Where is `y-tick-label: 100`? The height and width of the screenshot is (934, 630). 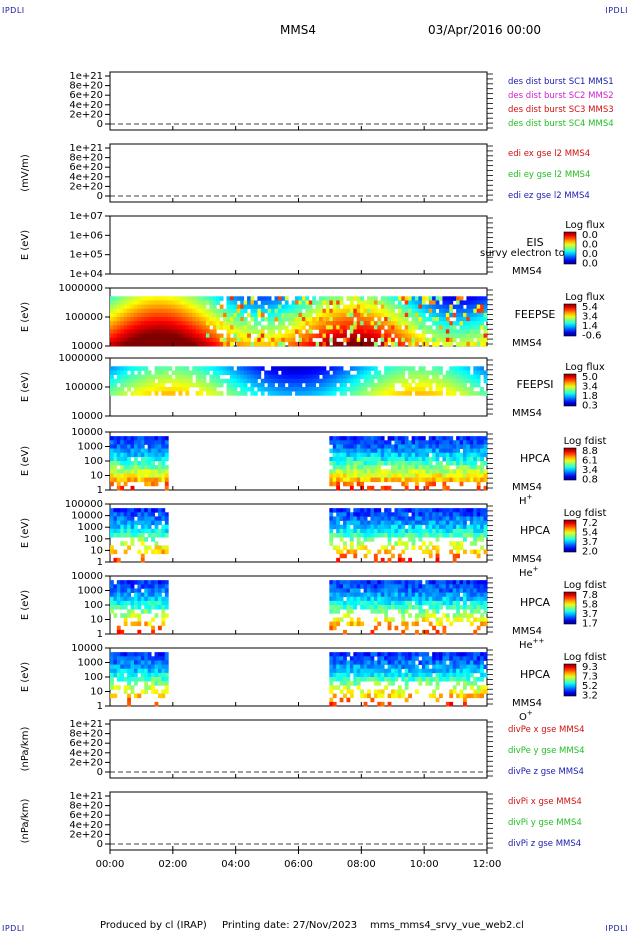 y-tick-label: 100 is located at coordinates (93, 539).